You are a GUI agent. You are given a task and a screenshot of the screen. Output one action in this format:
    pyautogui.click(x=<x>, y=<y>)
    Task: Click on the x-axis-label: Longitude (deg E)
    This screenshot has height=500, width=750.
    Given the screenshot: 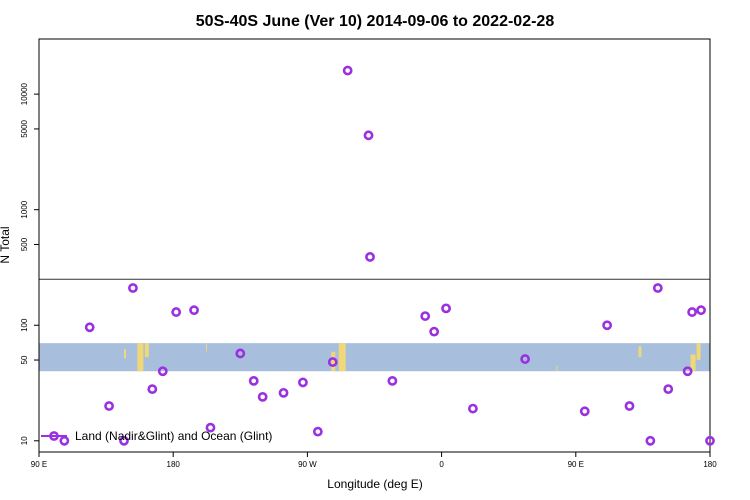 What is the action you would take?
    pyautogui.click(x=374, y=484)
    